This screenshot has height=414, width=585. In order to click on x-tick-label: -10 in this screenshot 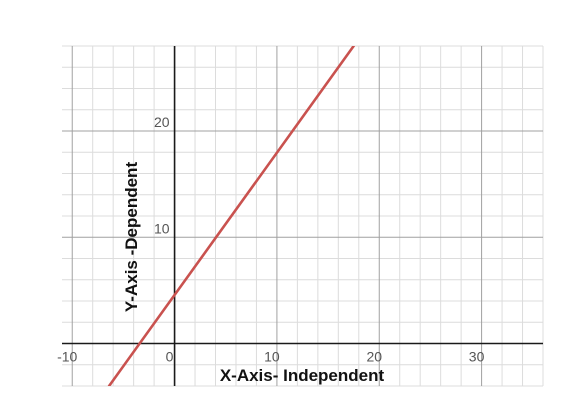, I will do `click(67, 357)`.